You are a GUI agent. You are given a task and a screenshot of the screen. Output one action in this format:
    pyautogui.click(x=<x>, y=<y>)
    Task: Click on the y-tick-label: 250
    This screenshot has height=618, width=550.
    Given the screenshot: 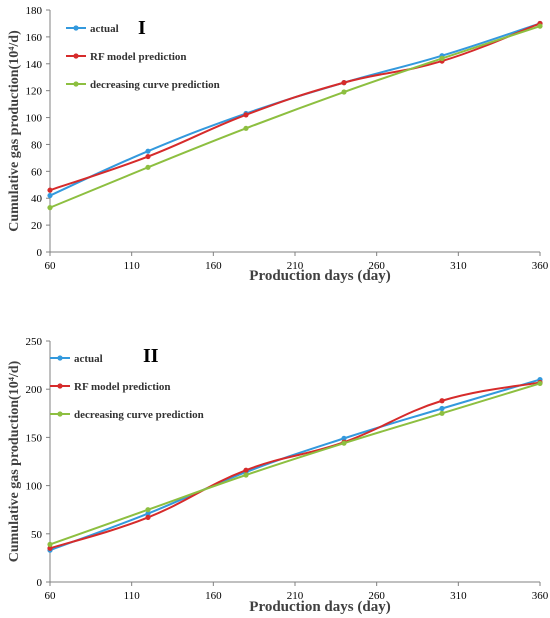 What is the action you would take?
    pyautogui.click(x=34, y=342)
    